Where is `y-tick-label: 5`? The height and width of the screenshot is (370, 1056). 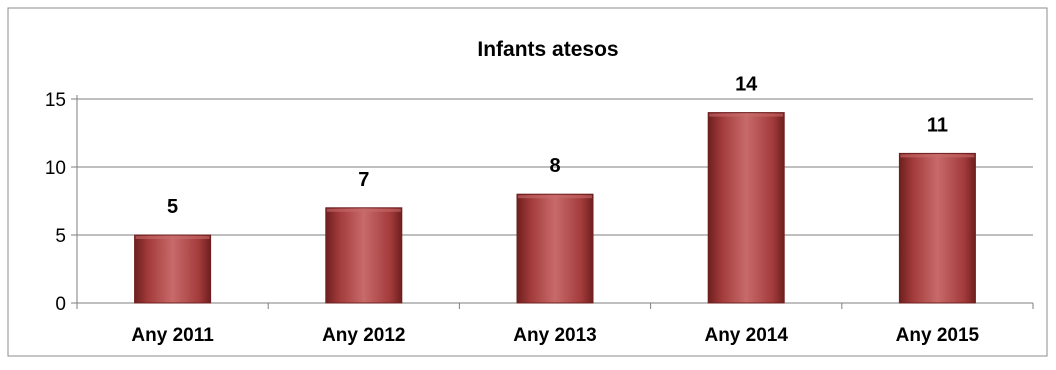 y-tick-label: 5 is located at coordinates (60, 236).